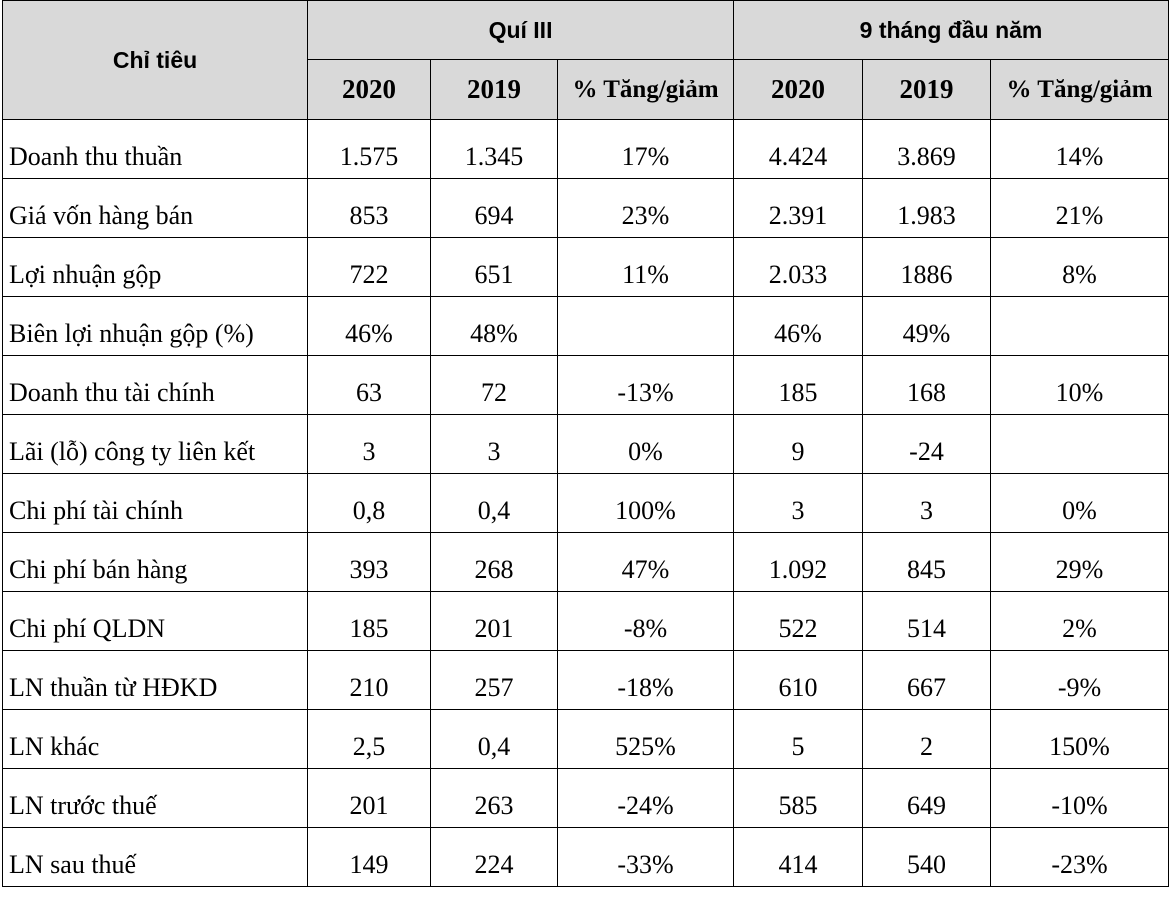  I want to click on cell: 10%, so click(1080, 385).